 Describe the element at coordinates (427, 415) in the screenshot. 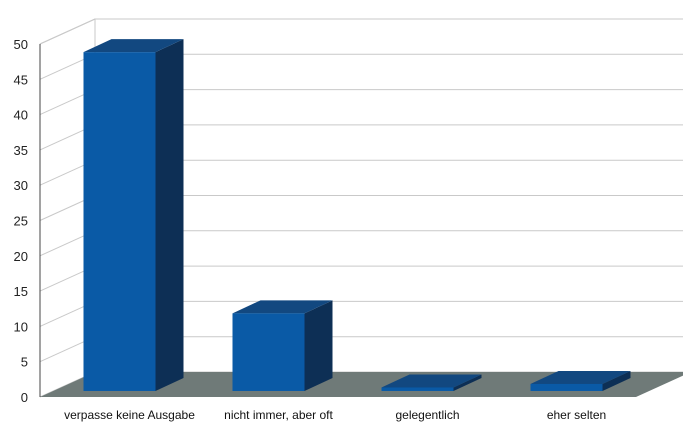

I see `x-tick-label: gelegentlich` at that location.